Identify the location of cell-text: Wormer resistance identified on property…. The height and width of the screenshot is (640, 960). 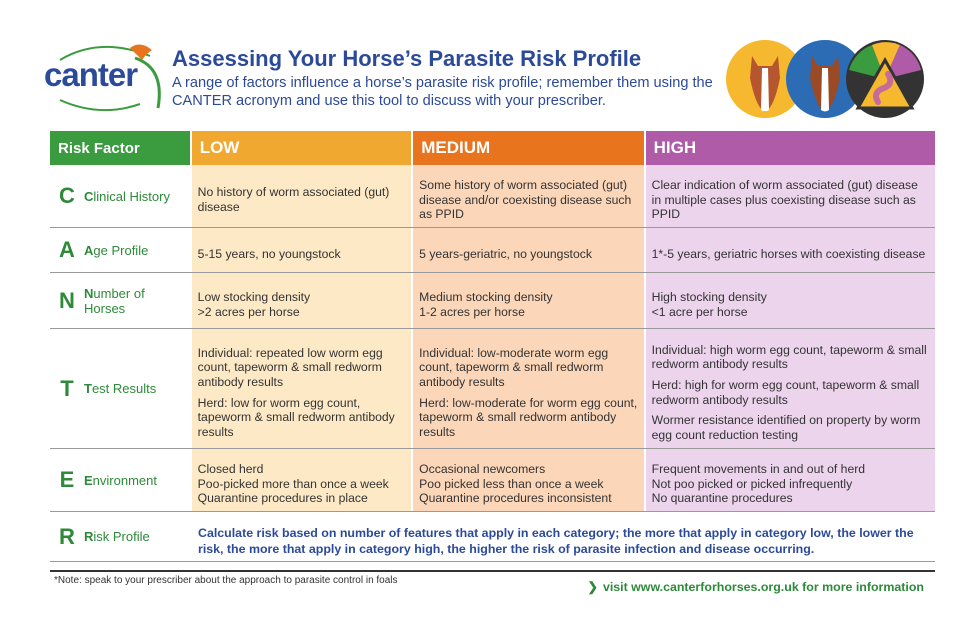
(786, 427).